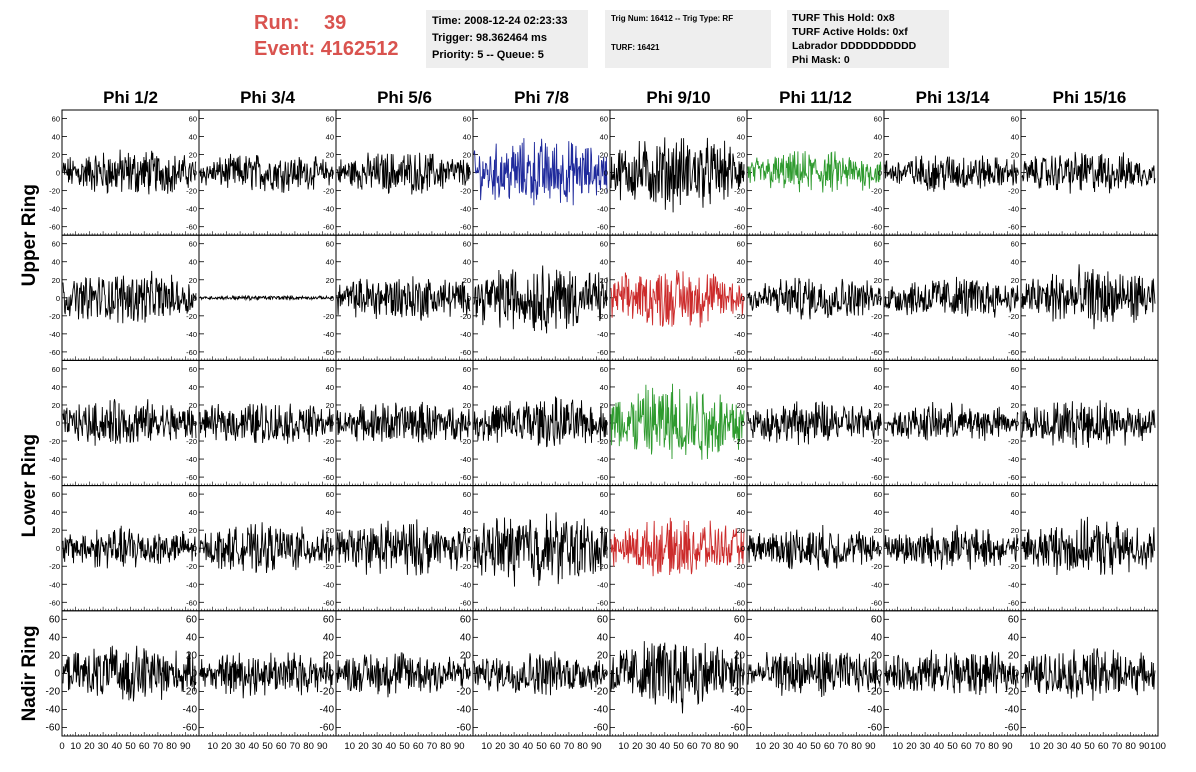  What do you see at coordinates (1158, 746) in the screenshot?
I see `x-tick-label: 100` at bounding box center [1158, 746].